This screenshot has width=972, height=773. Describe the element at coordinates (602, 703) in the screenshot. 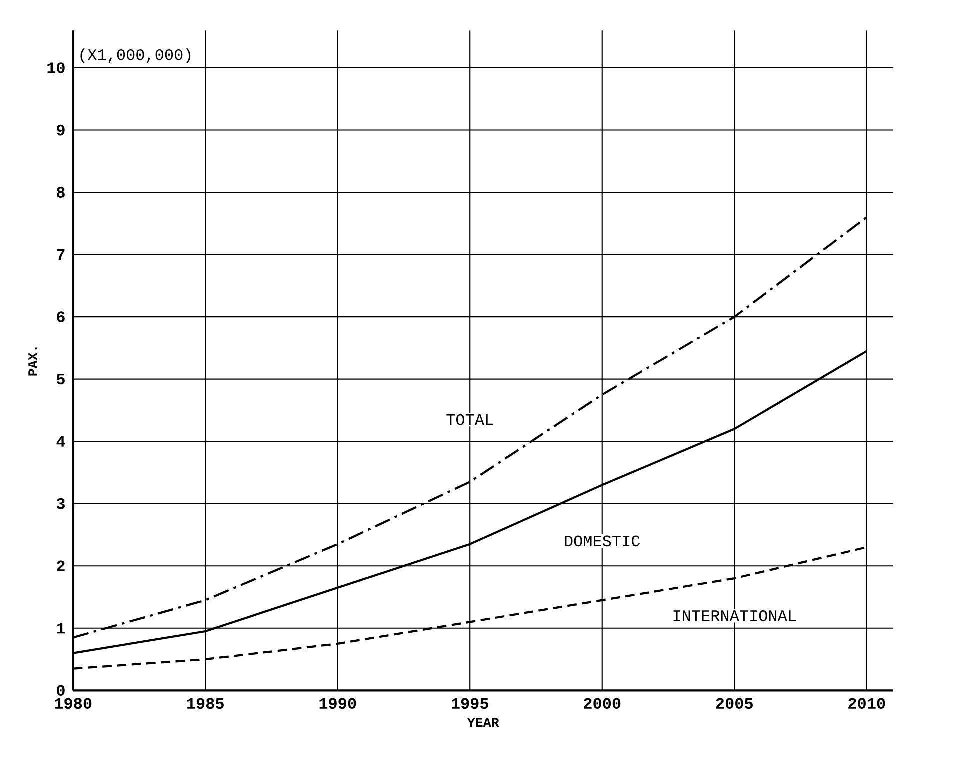

I see `x-tick-label: 2000` at that location.